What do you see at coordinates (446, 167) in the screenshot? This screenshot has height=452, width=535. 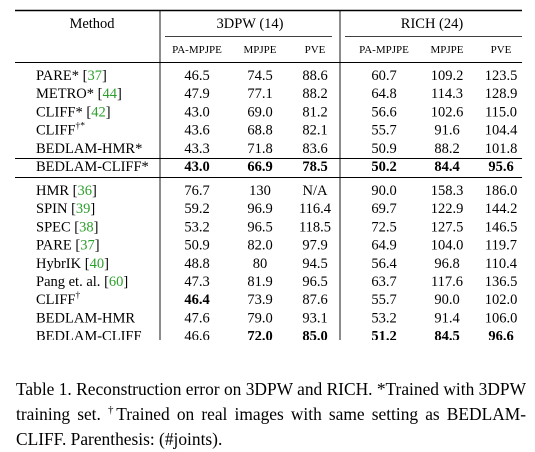 I see `table-cell: 84.4` at bounding box center [446, 167].